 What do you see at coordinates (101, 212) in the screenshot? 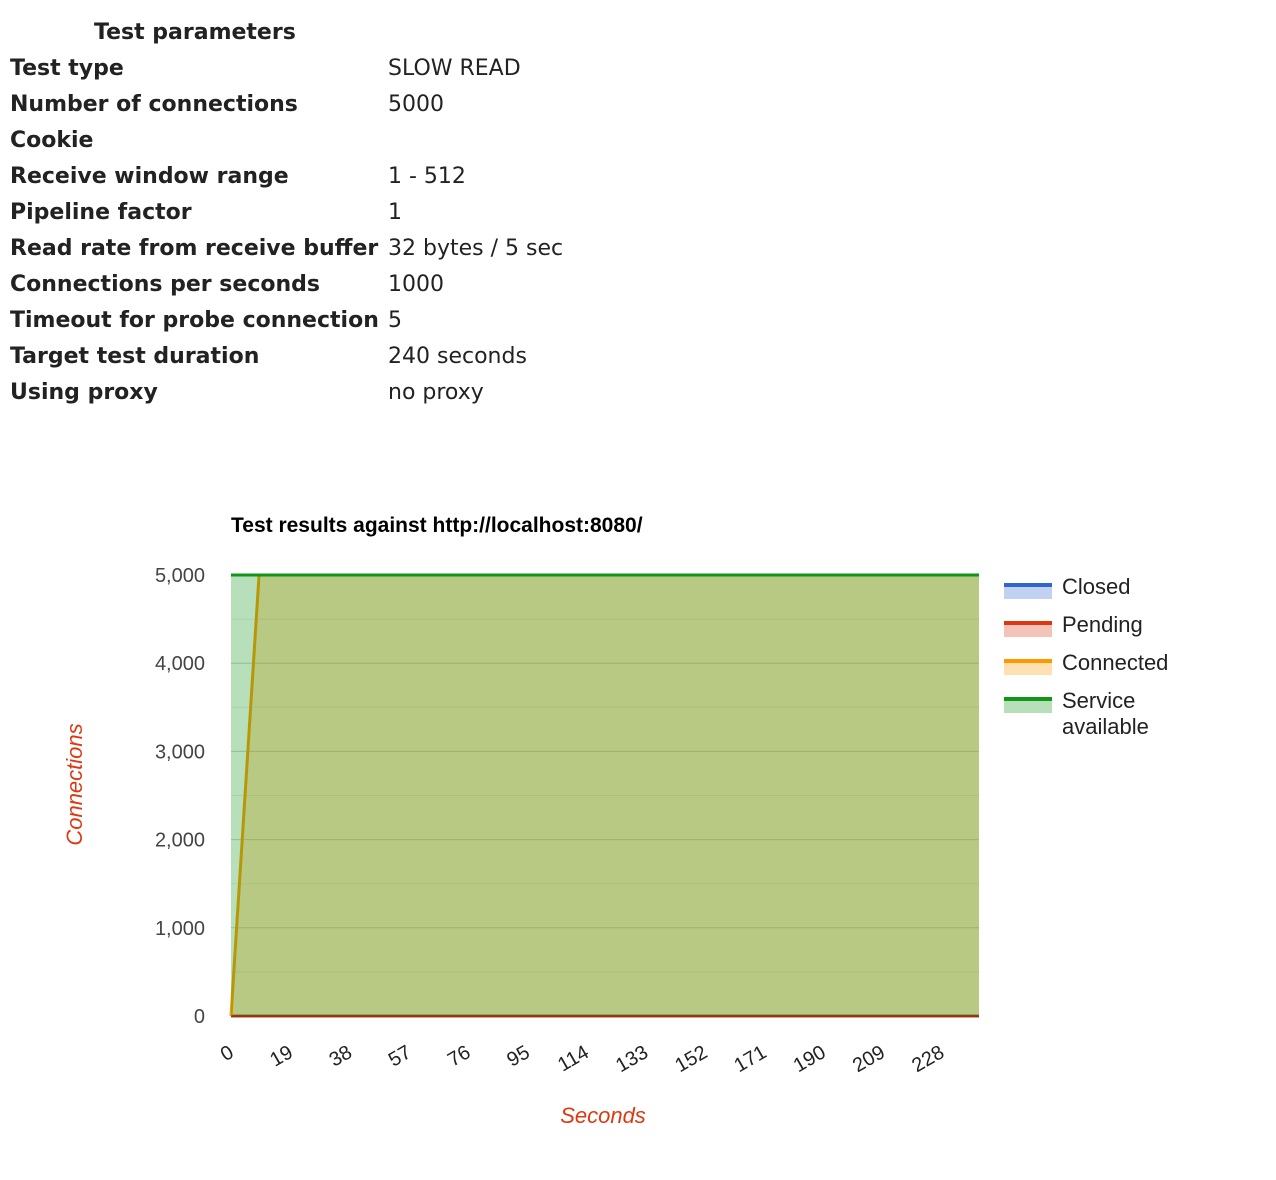
I see `param-key: Pipeline factor` at bounding box center [101, 212].